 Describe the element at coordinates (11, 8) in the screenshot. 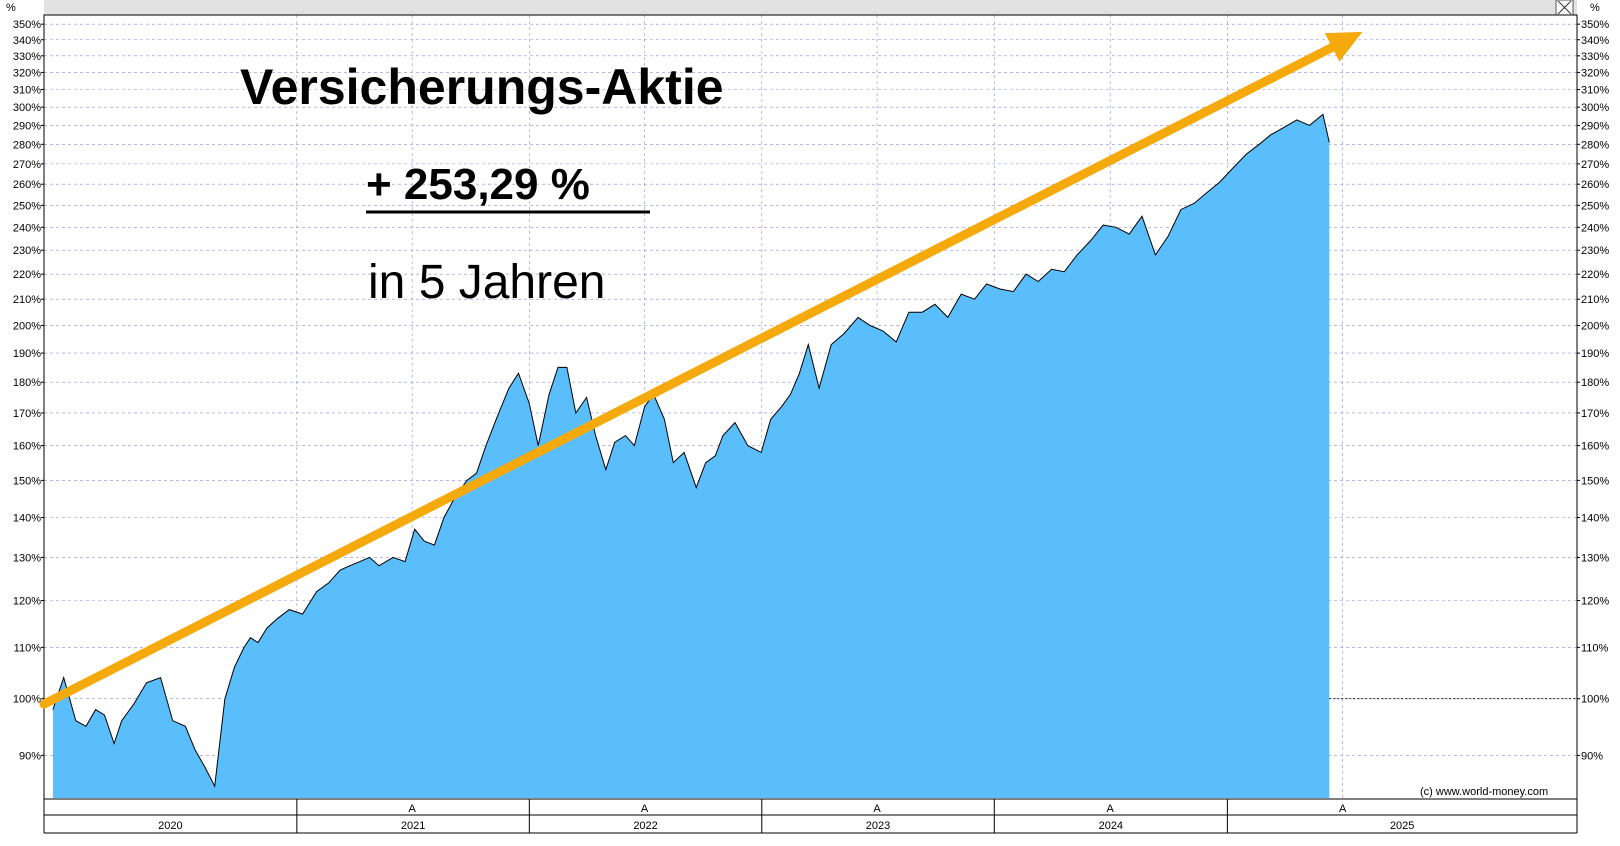

I see `y-unit-left: %` at that location.